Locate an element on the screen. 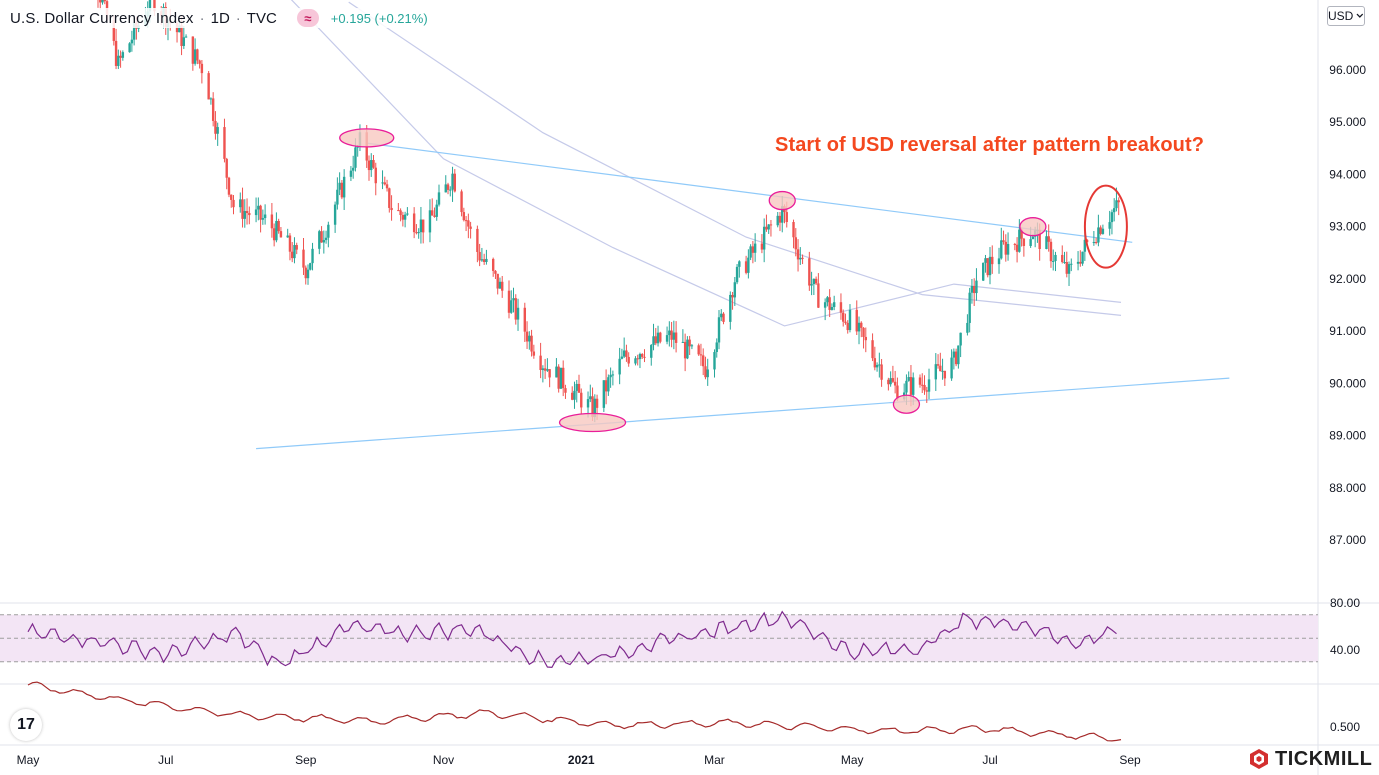  tv-logo-label: 17 is located at coordinates (26, 724).